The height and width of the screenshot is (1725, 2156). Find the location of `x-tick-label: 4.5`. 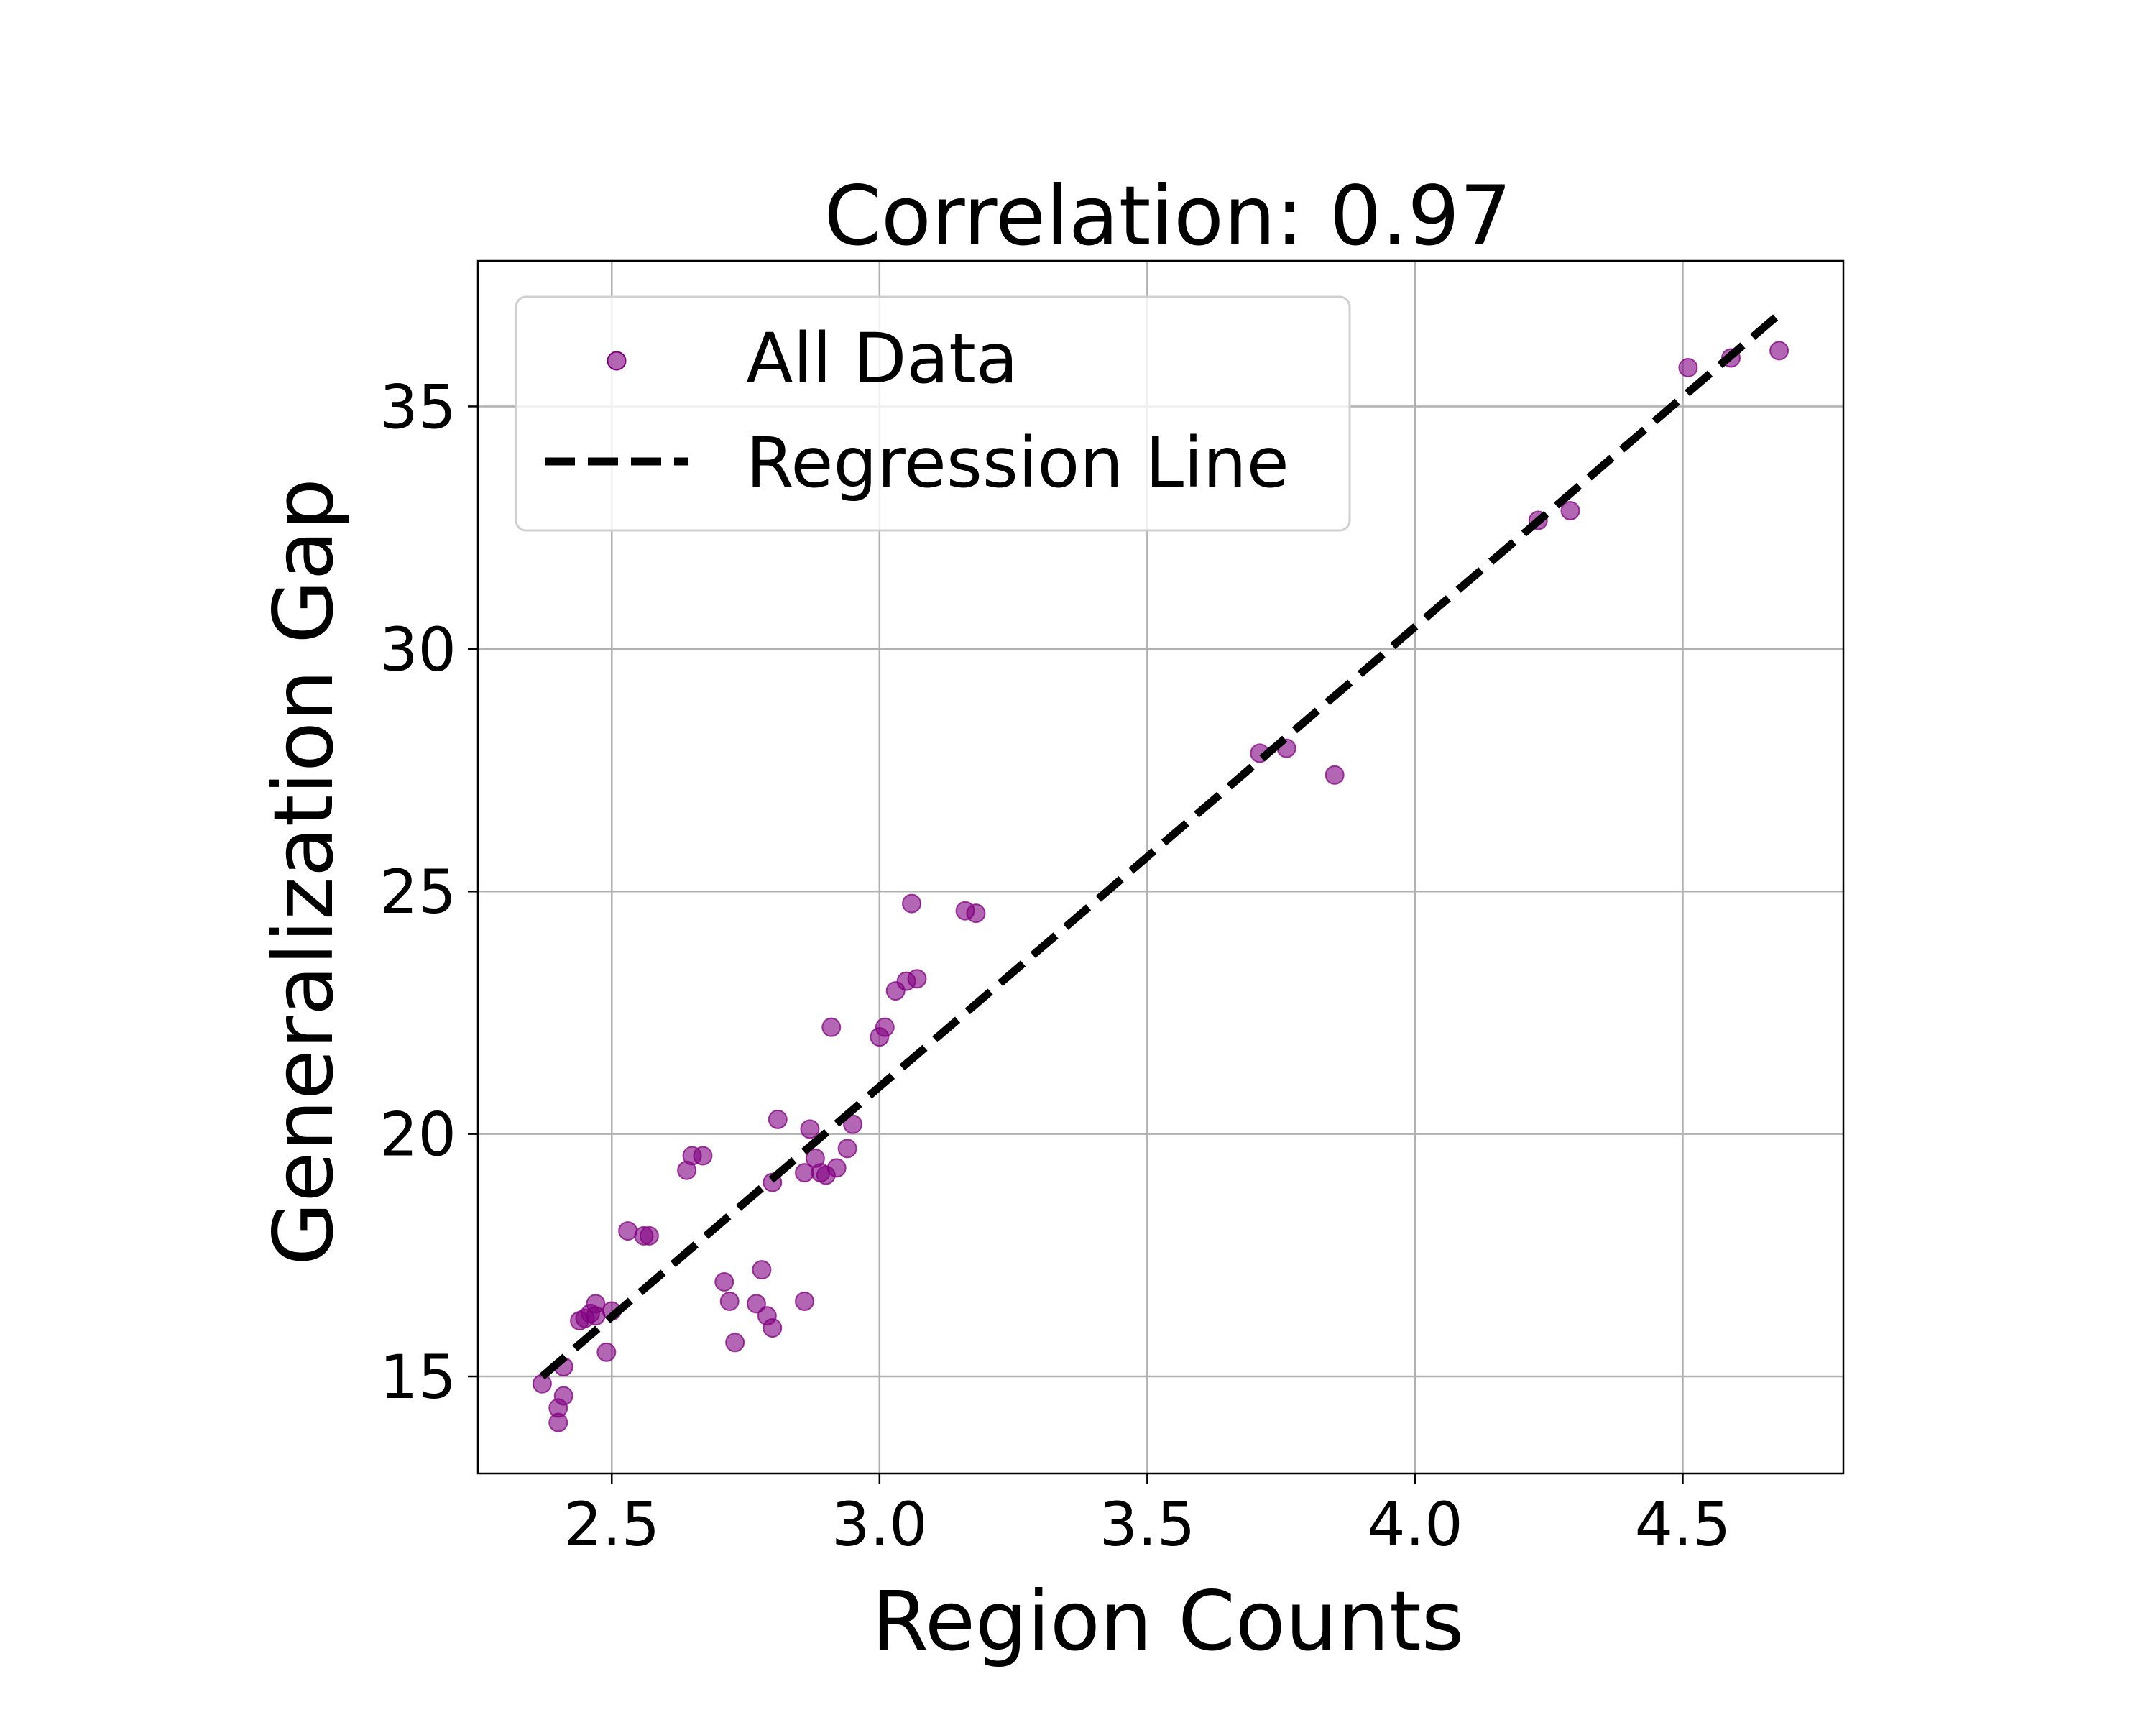

x-tick-label: 4.5 is located at coordinates (1683, 1524).